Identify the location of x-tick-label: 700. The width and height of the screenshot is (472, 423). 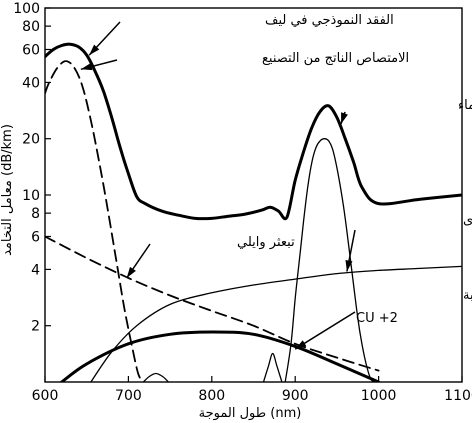
(128, 396).